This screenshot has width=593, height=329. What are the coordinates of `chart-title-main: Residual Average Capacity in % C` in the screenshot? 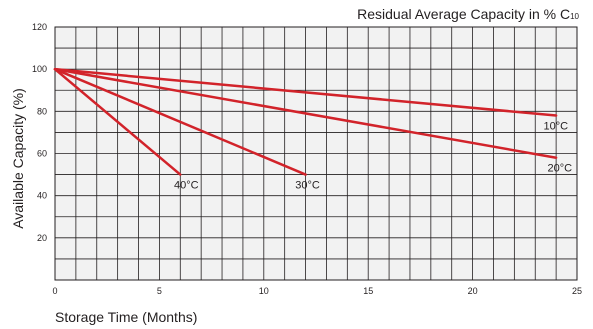 It's located at (464, 14).